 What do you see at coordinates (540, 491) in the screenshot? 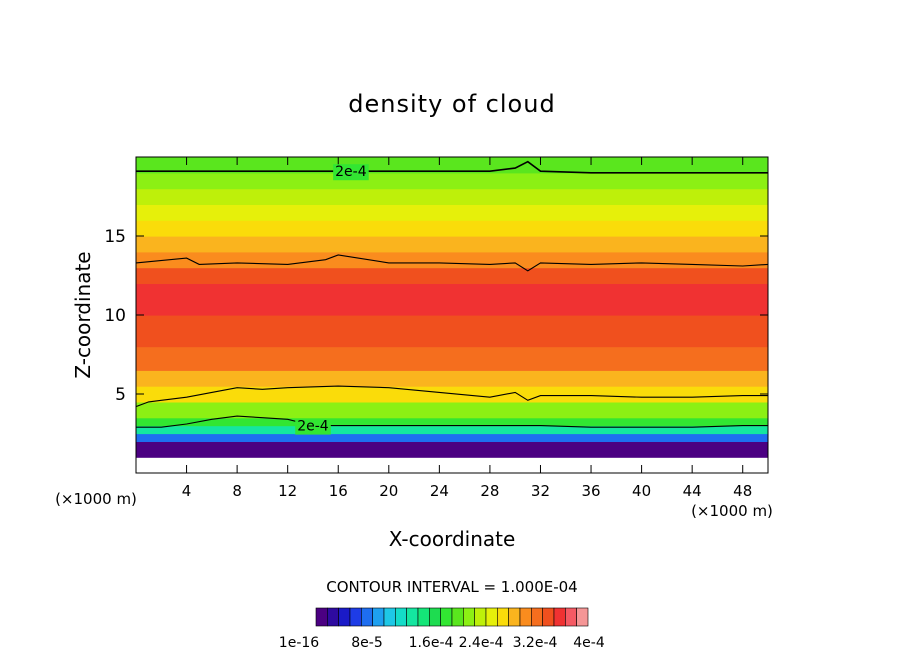
I see `x-tick-label: 32` at bounding box center [540, 491].